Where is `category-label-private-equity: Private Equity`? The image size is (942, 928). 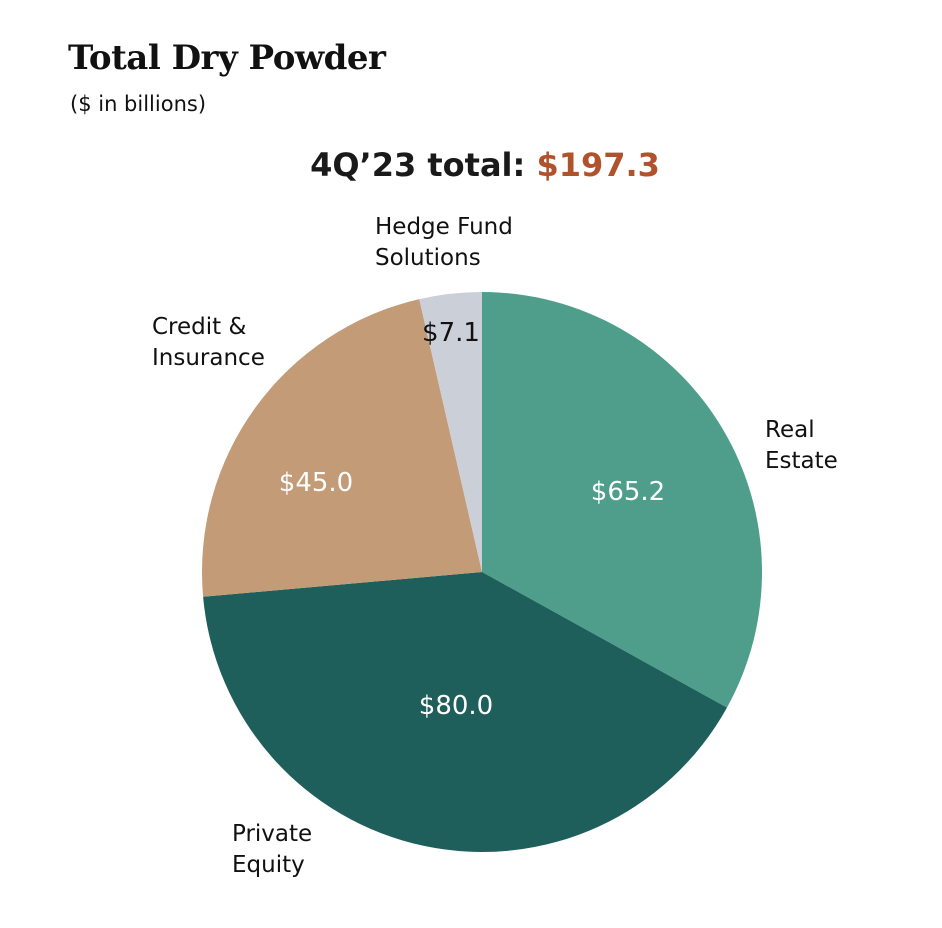
category-label-private-equity: Private Equity is located at coordinates (272, 849).